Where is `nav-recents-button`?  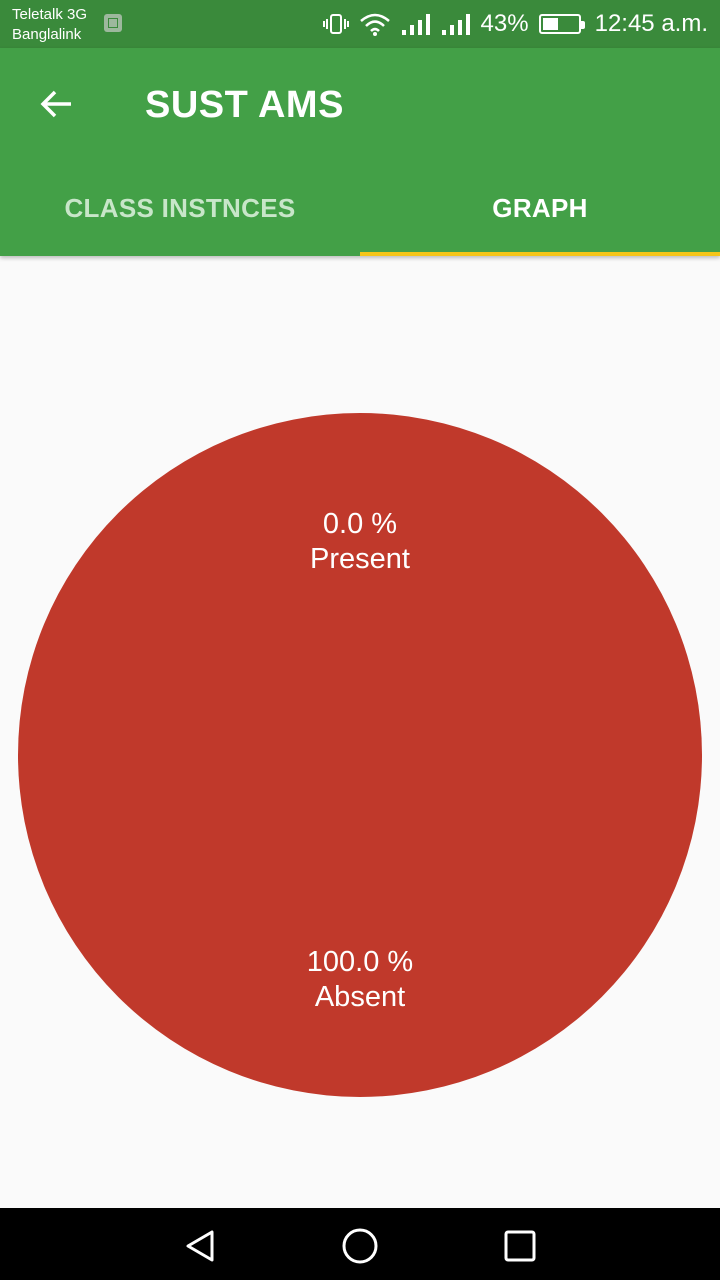
nav-recents-button is located at coordinates (520, 1246).